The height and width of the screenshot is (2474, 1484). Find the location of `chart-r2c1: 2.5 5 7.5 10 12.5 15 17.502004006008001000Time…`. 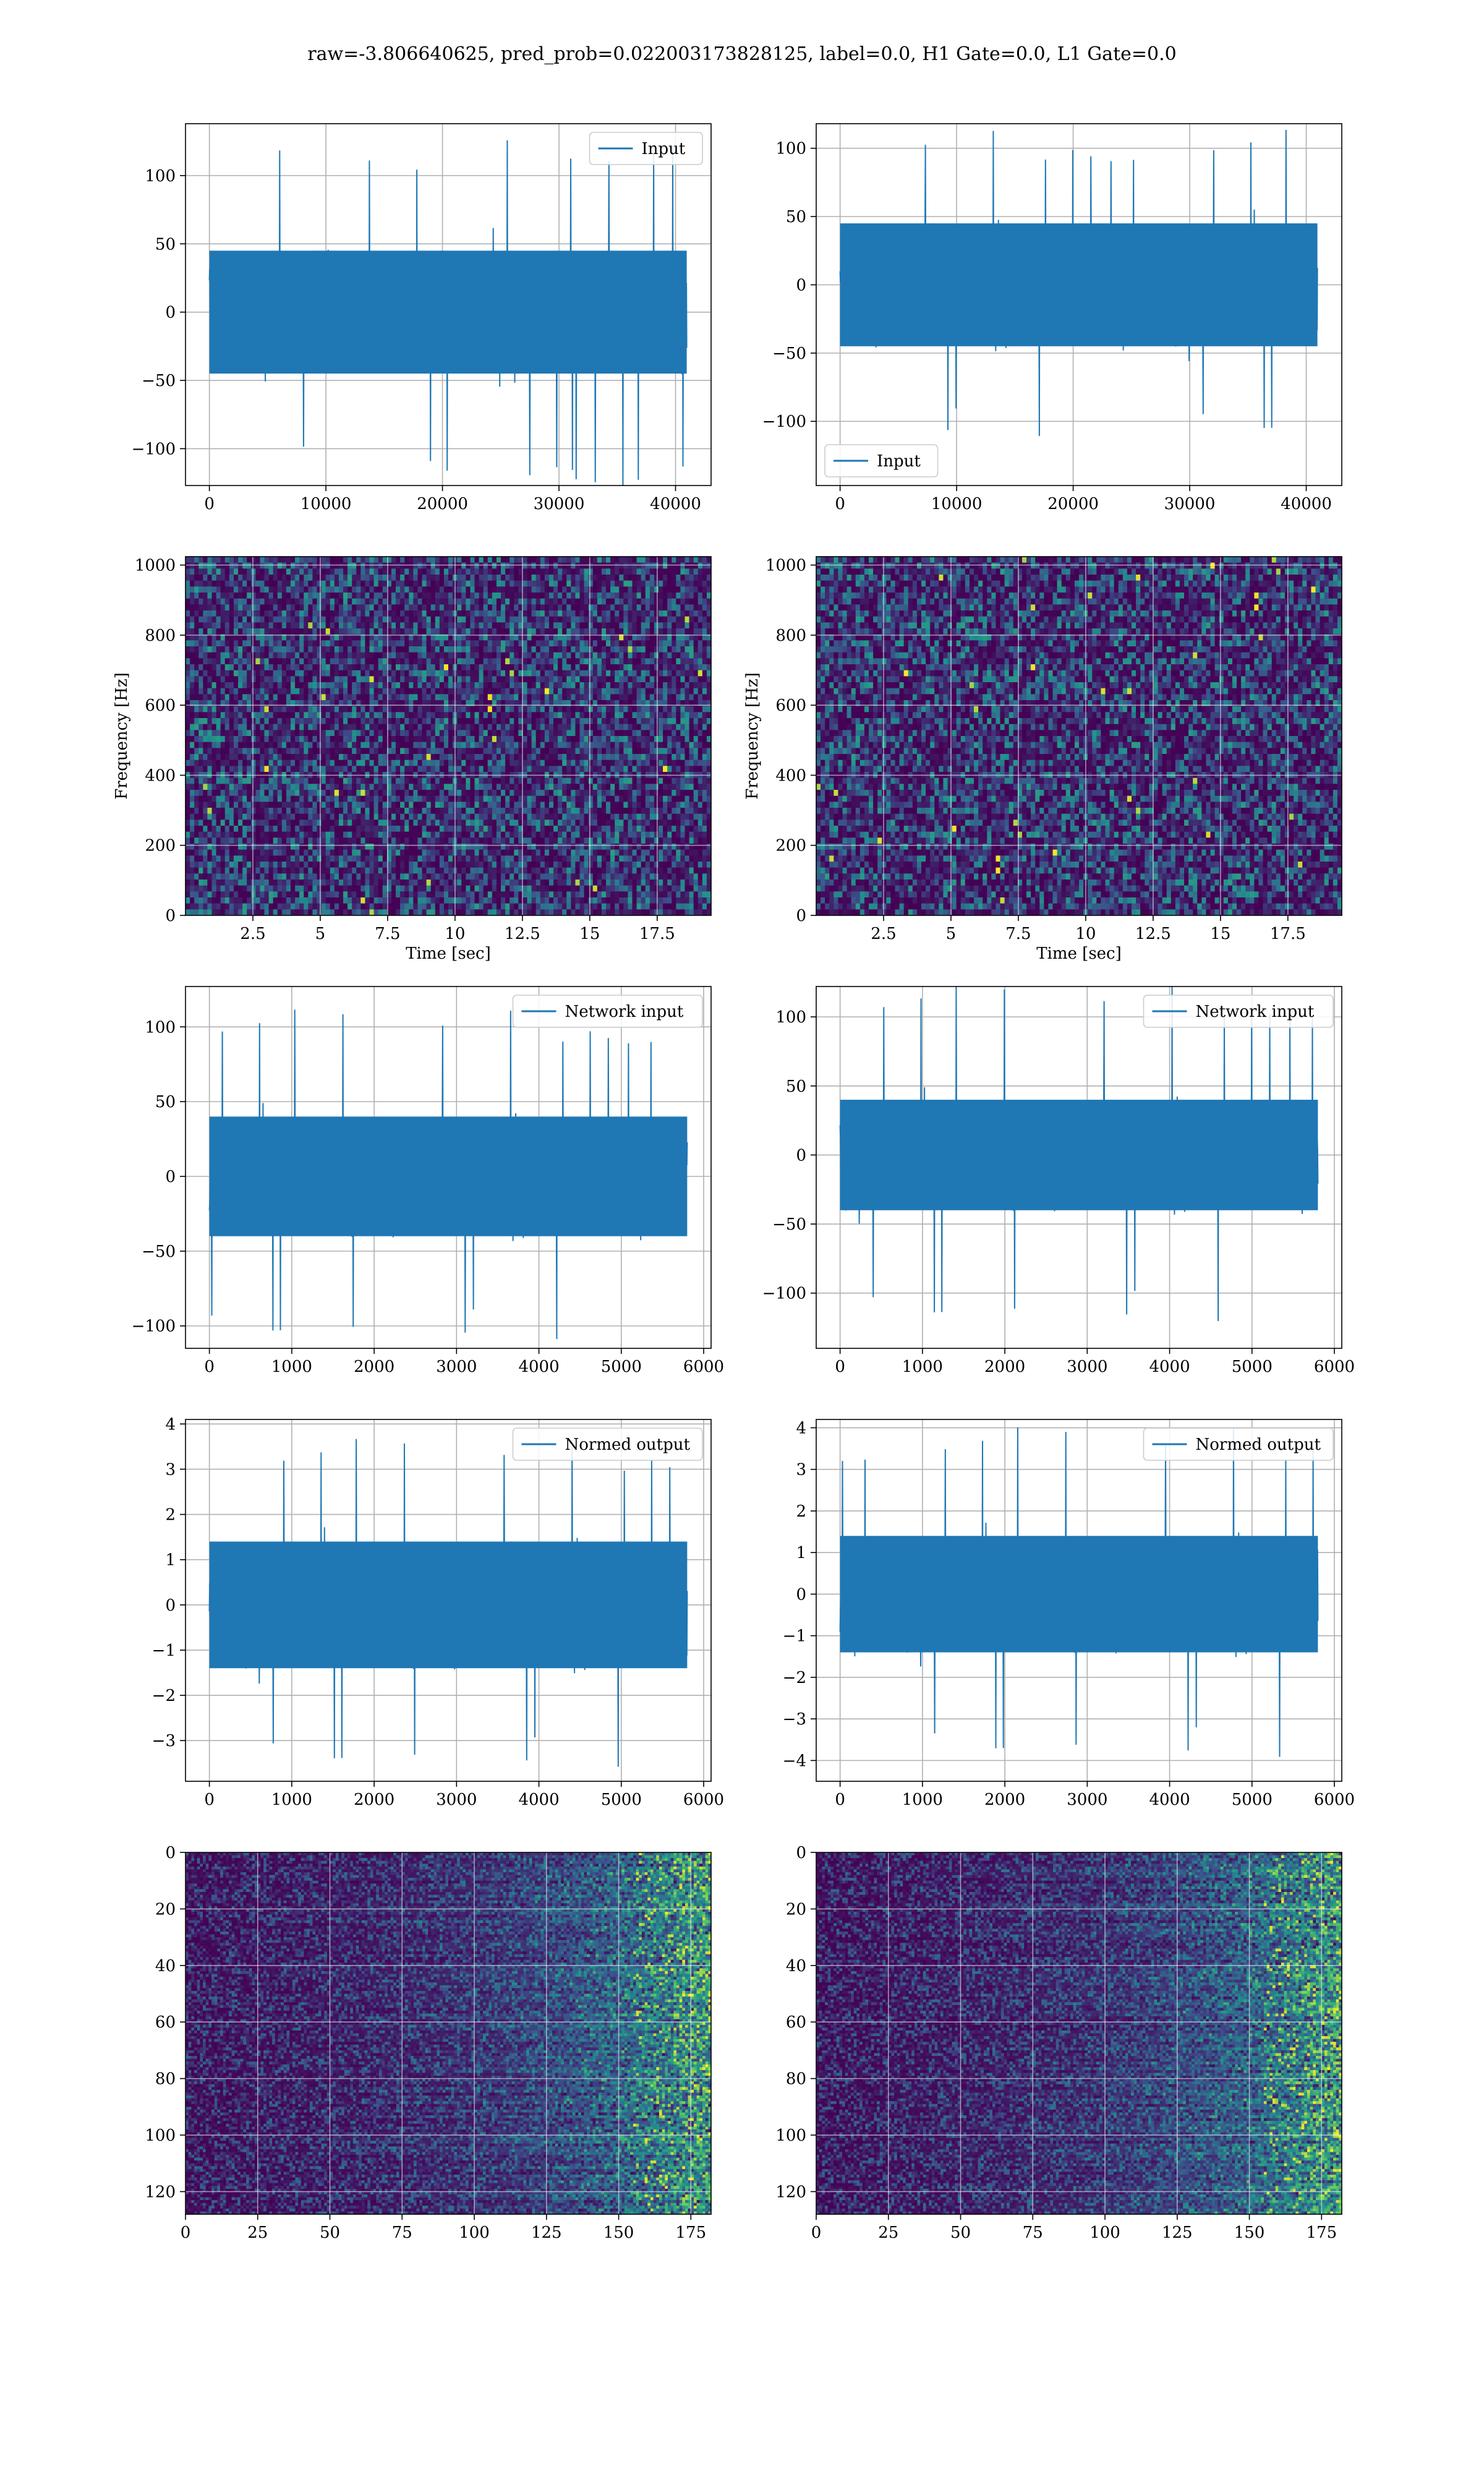

chart-r2c1: 2.5 5 7.5 10 12.5 15 17.502004006008001000Time… is located at coordinates (412, 760).